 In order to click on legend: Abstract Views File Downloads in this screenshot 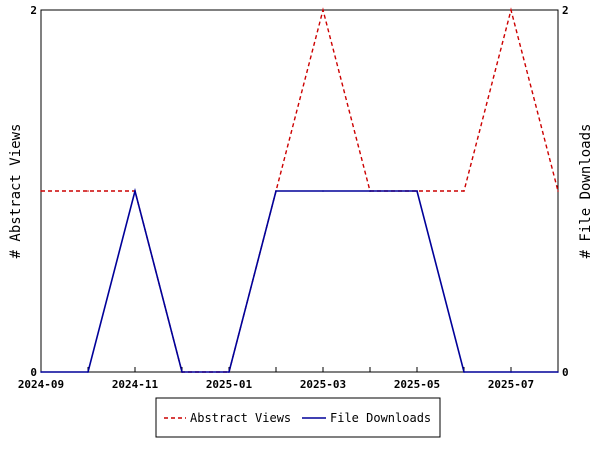, I will do `click(298, 417)`.